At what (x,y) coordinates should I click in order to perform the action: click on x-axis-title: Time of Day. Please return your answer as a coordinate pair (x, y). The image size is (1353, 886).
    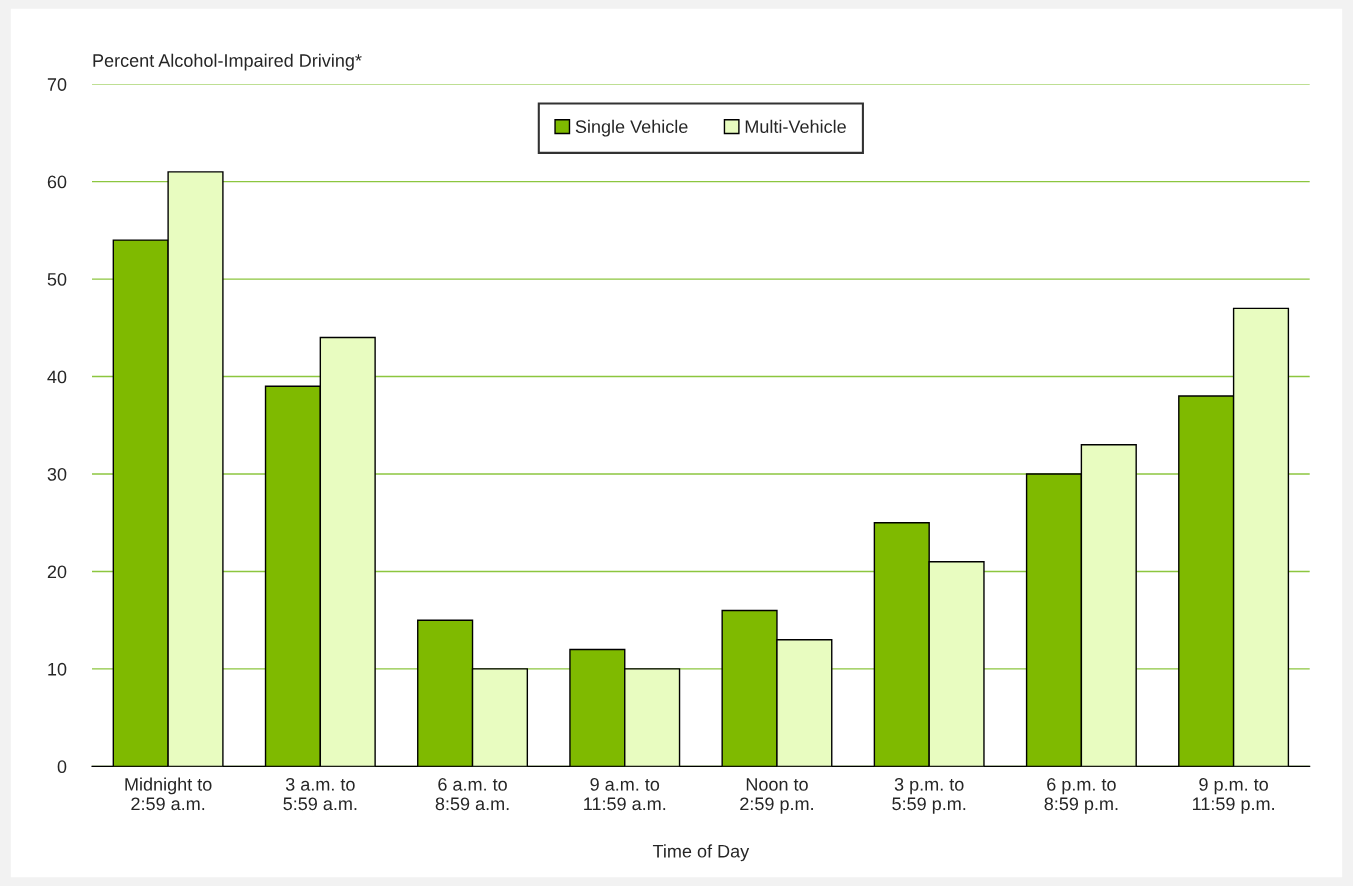
    Looking at the image, I should click on (701, 853).